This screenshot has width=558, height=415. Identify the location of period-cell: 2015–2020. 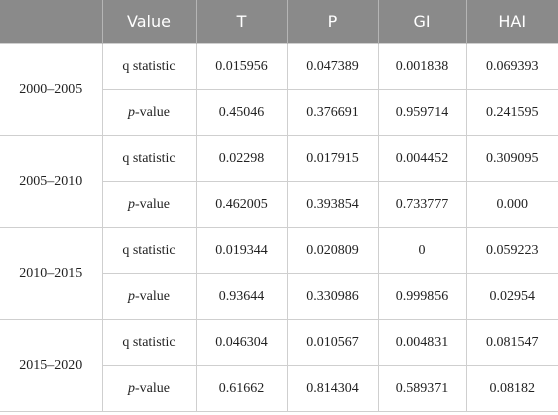
(51, 365).